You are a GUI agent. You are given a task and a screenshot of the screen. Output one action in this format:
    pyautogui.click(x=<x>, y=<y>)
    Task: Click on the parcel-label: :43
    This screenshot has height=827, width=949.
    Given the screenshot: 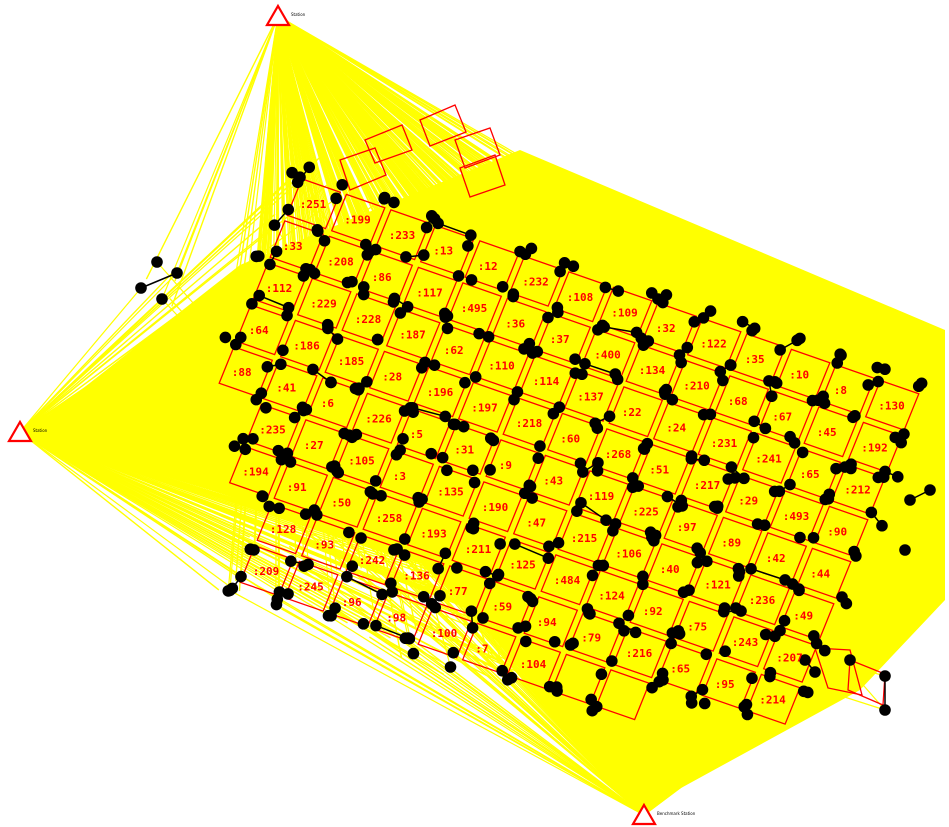 What is the action you would take?
    pyautogui.click(x=553, y=480)
    